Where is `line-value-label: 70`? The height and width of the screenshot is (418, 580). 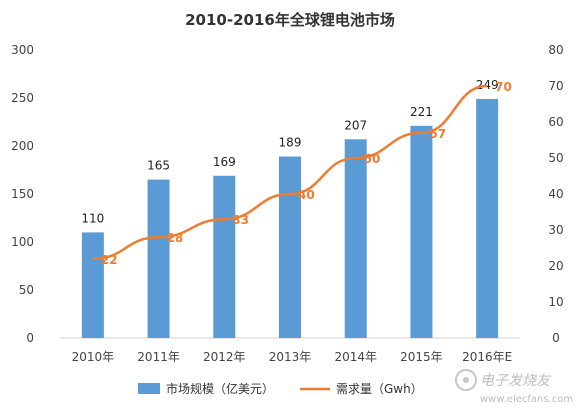 line-value-label: 70 is located at coordinates (503, 87).